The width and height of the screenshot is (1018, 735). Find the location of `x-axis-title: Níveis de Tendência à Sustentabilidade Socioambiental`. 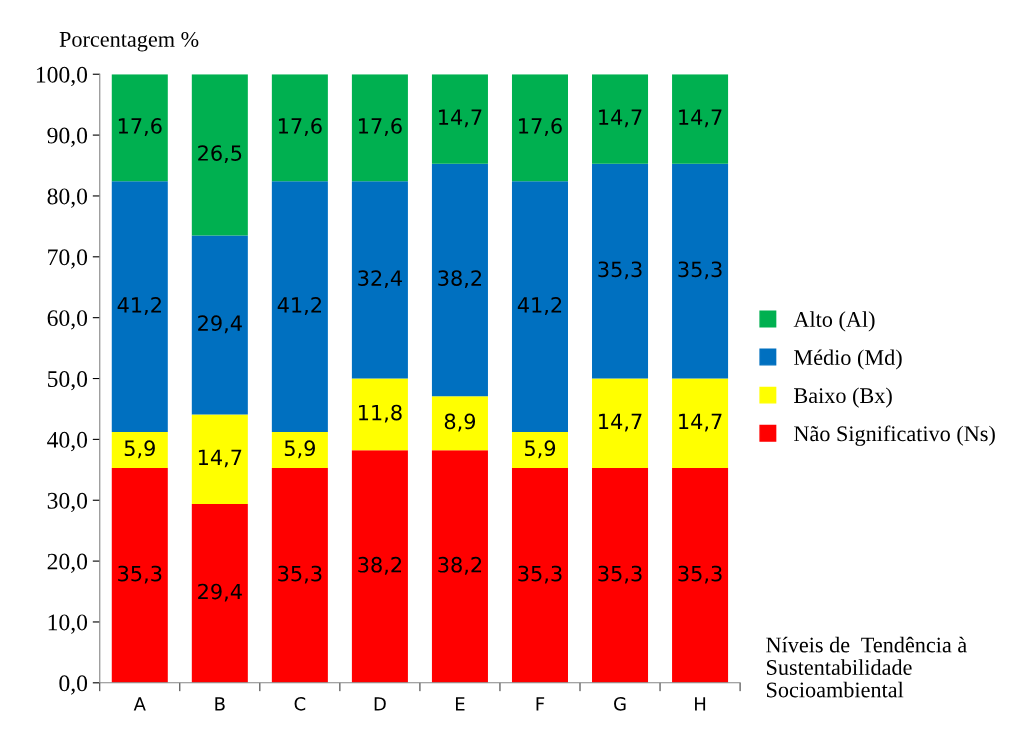

x-axis-title: Níveis de Tendência à Sustentabilidade Socioambiental is located at coordinates (866, 667).